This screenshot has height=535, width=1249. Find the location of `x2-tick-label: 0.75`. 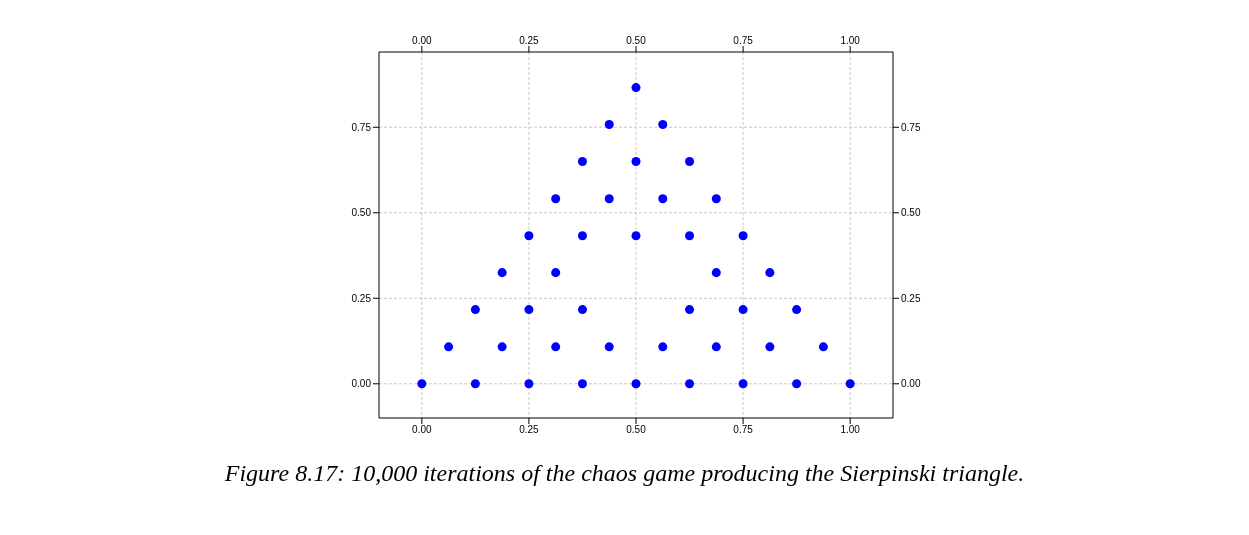

x2-tick-label: 0.75 is located at coordinates (743, 430).